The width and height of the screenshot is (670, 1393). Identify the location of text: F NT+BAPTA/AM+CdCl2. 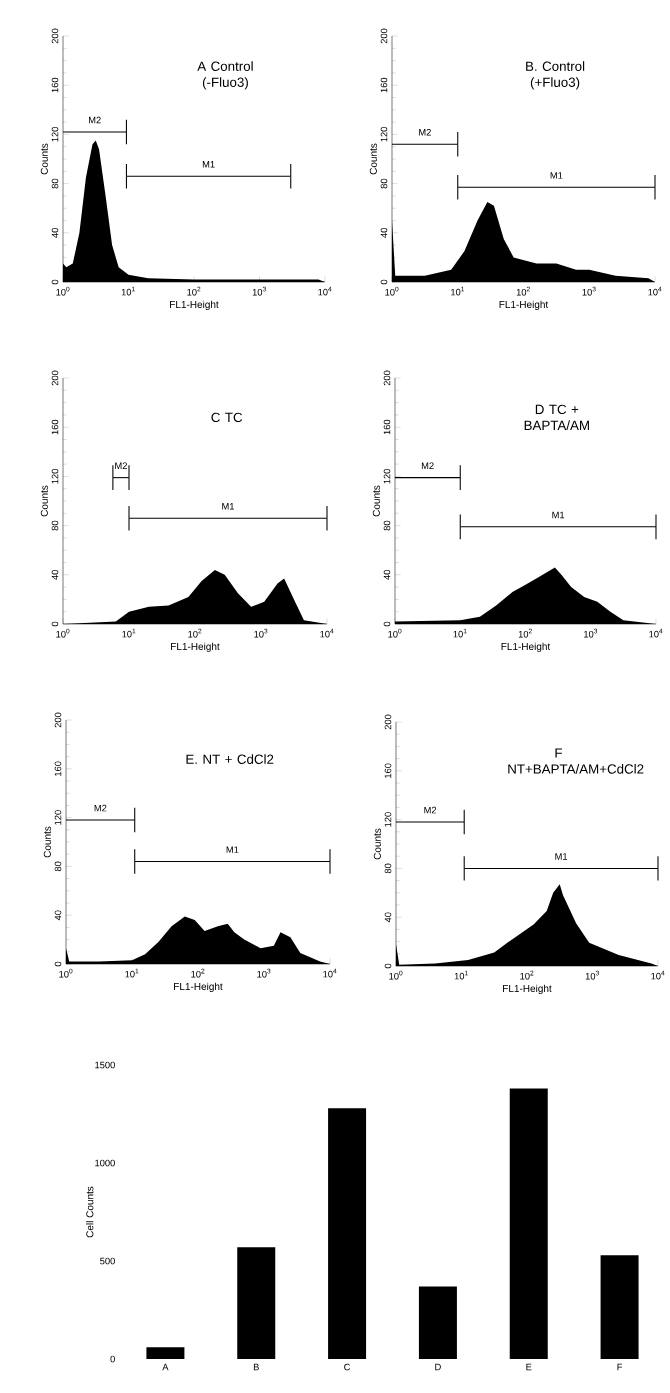
(576, 761).